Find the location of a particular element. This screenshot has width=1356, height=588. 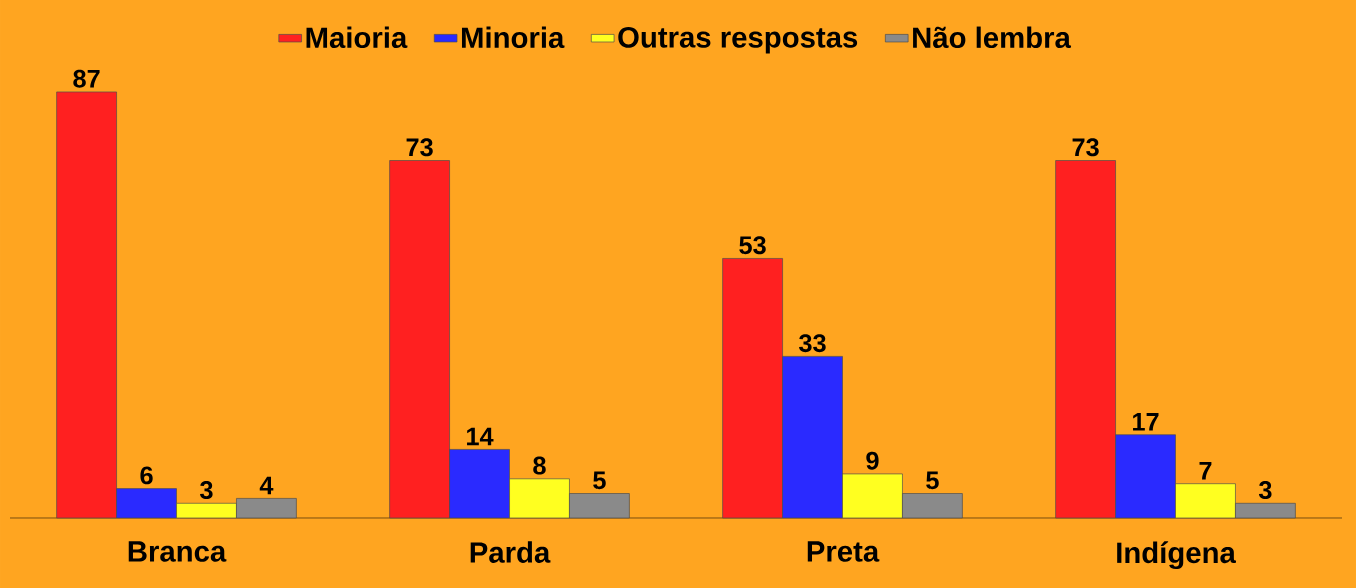

data-label: 87 is located at coordinates (86, 78).